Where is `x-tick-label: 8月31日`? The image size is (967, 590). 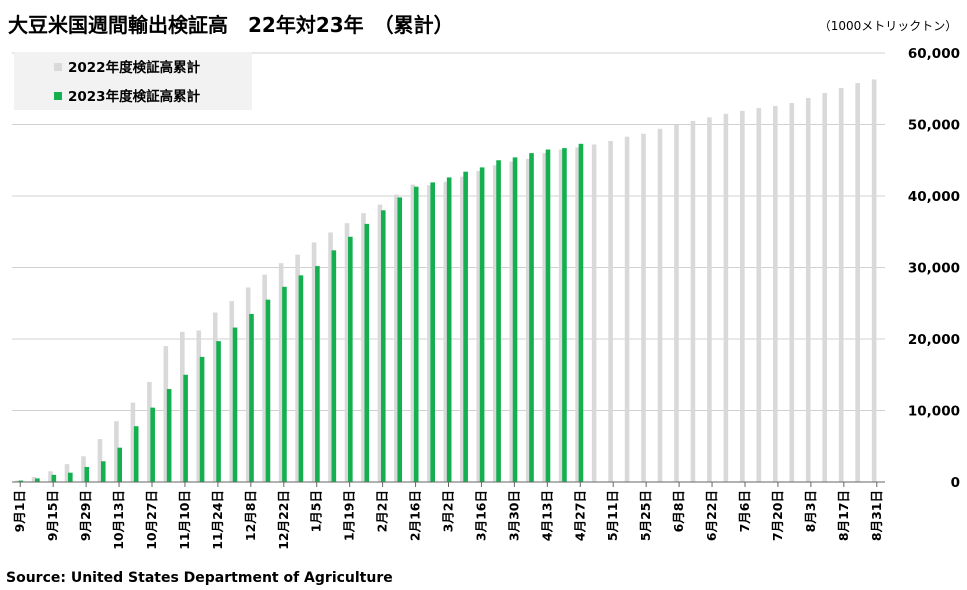 x-tick-label: 8月31日 is located at coordinates (876, 515).